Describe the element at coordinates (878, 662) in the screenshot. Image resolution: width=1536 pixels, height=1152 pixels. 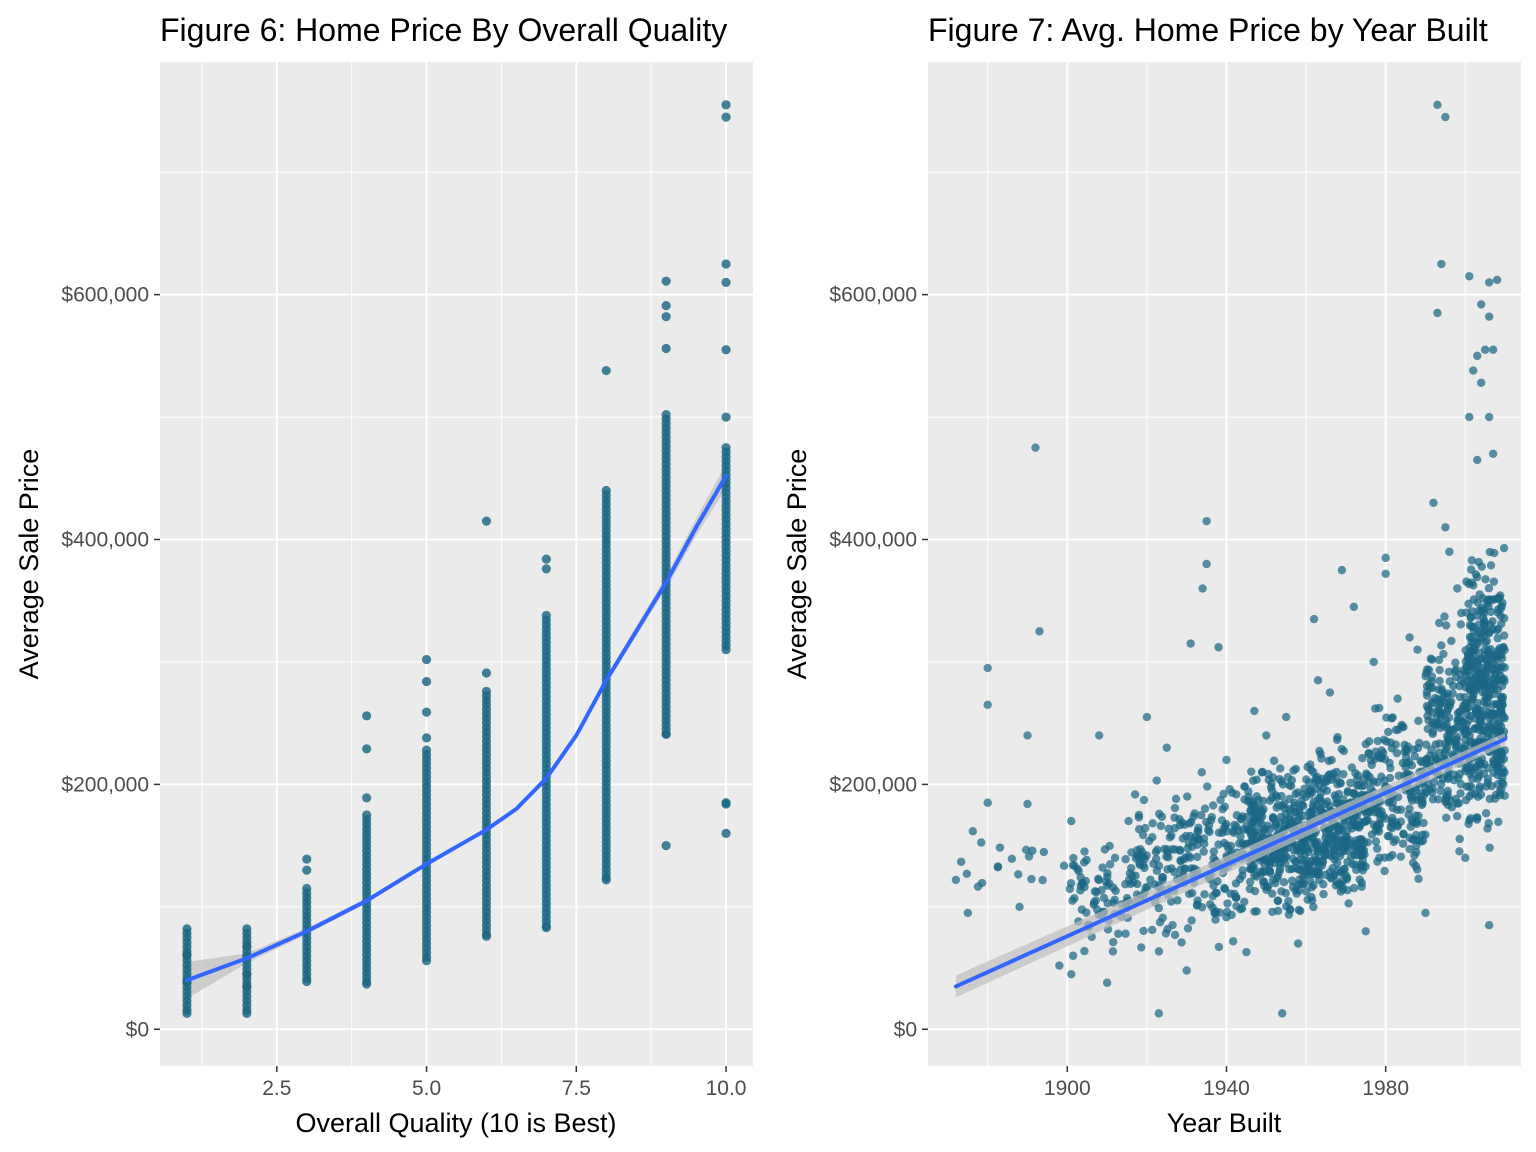
I see `y-axis-ticks: $0 $200,000 $400,000 $600,000` at that location.